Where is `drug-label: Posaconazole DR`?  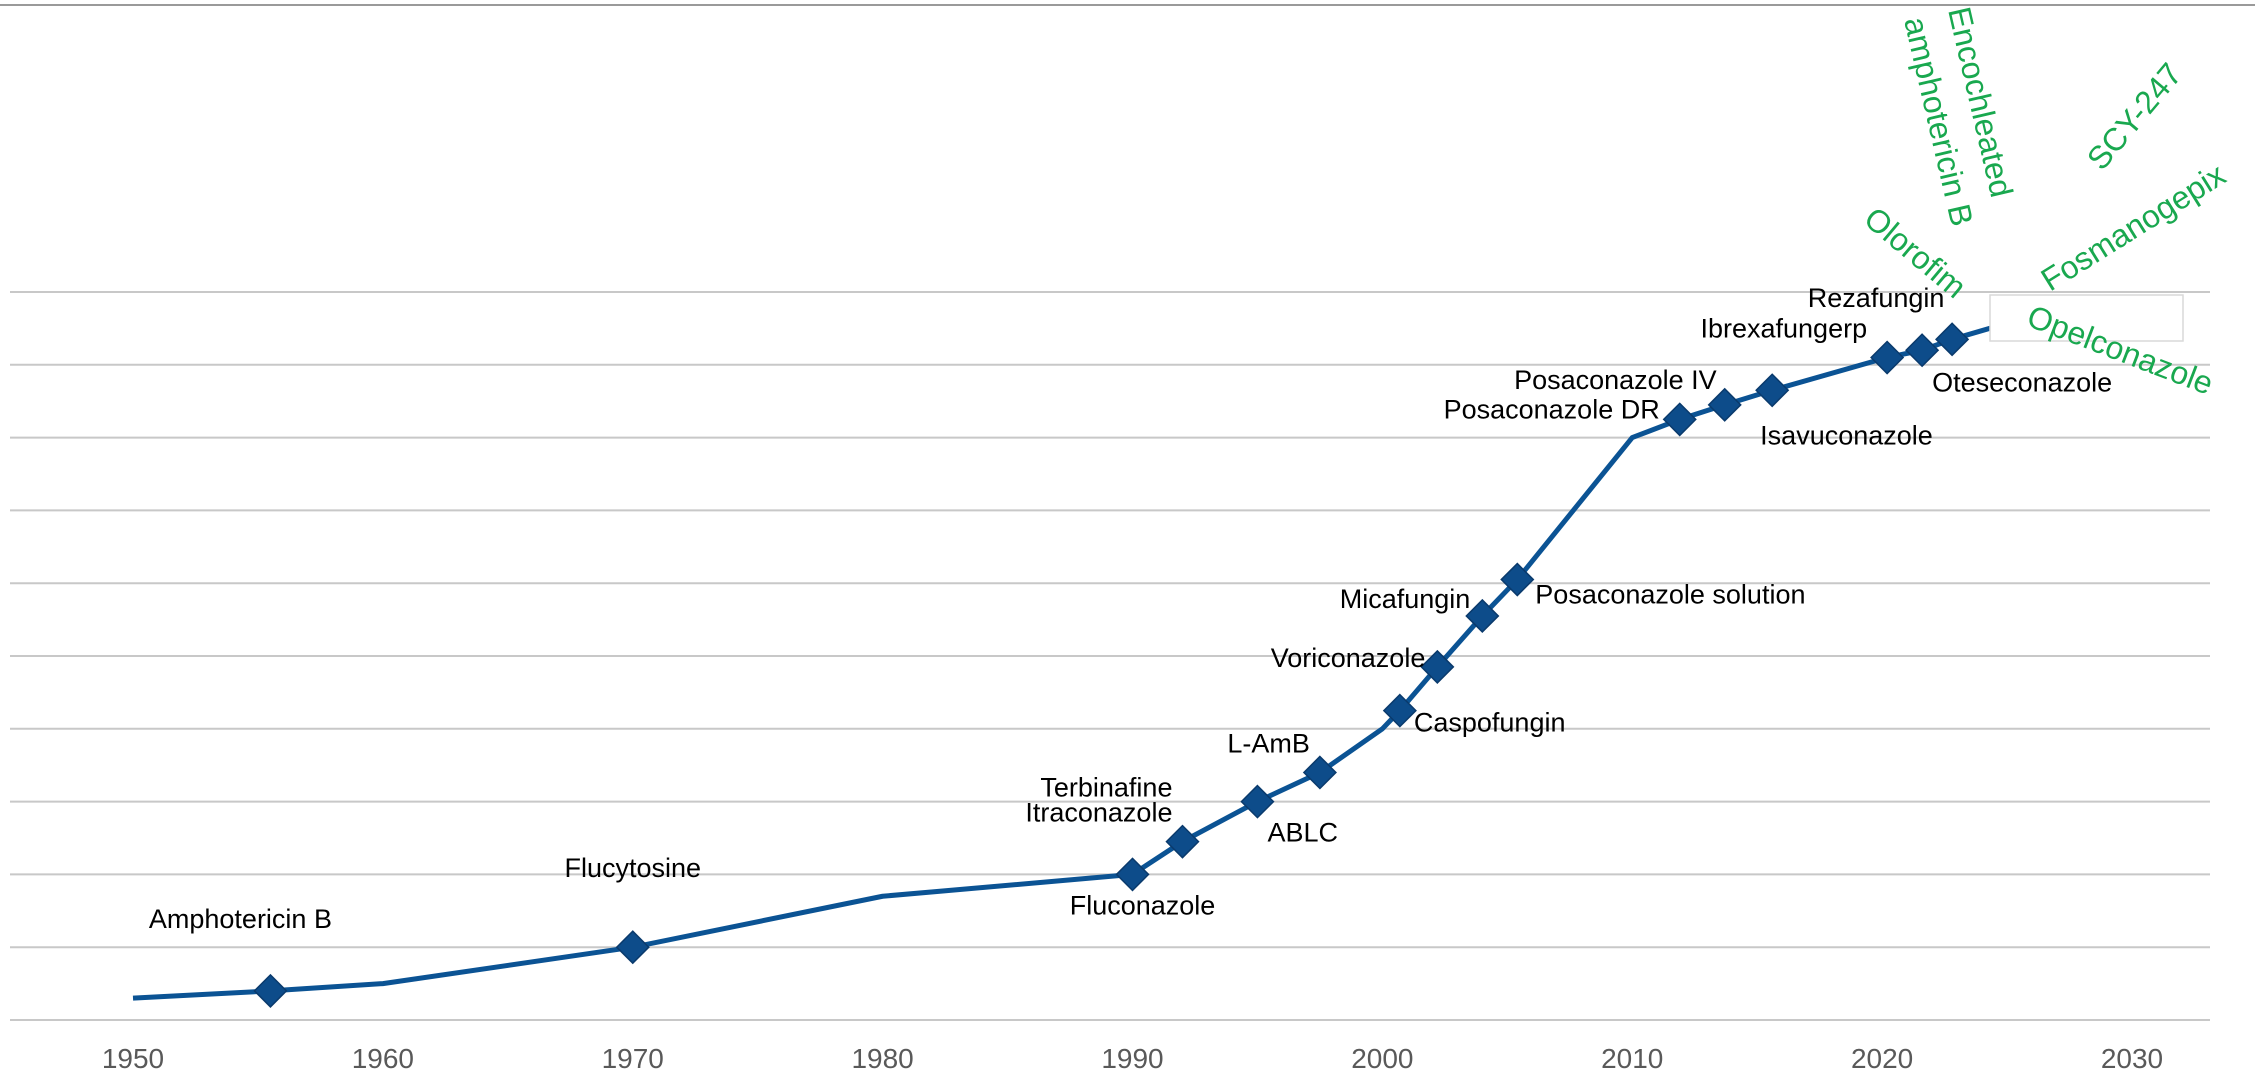 drug-label: Posaconazole DR is located at coordinates (1552, 409).